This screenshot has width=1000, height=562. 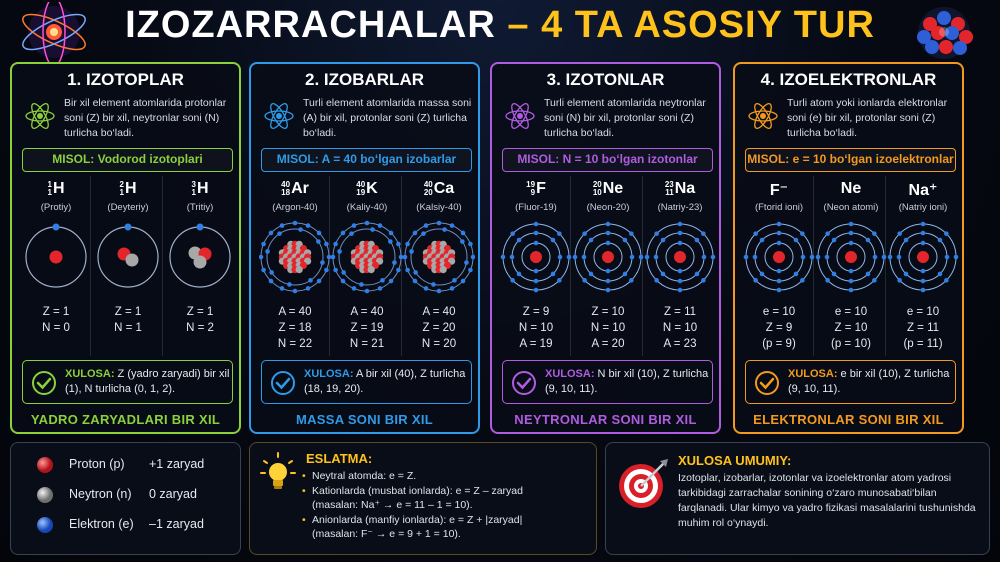 I want to click on element-letter: Ar, so click(x=300, y=188).